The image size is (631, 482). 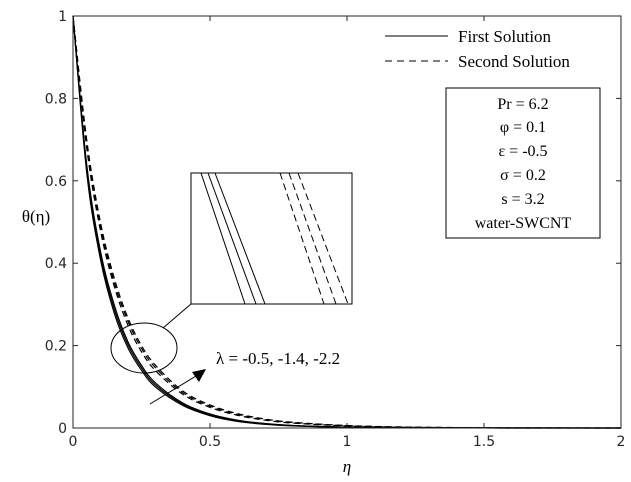 What do you see at coordinates (199, 375) in the screenshot?
I see `arrow-head` at bounding box center [199, 375].